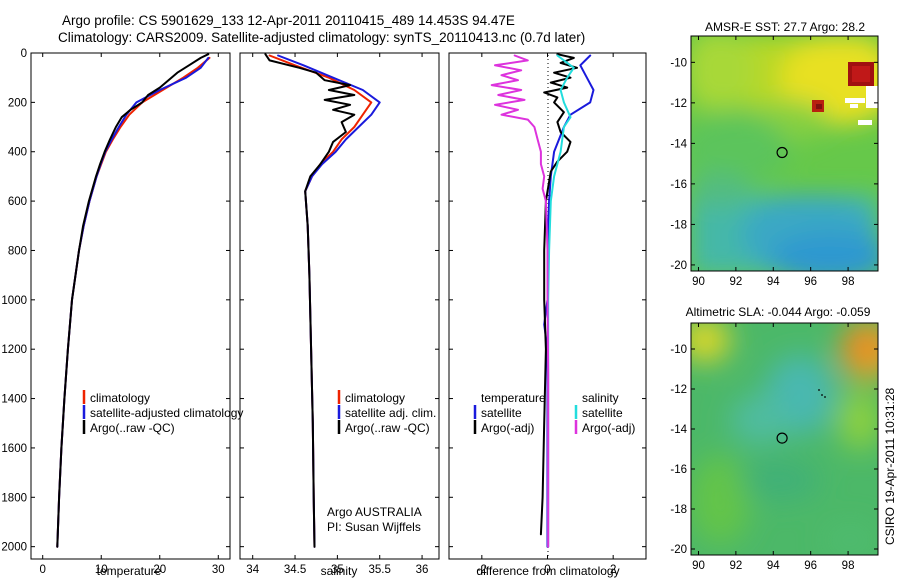  Describe the element at coordinates (501, 413) in the screenshot. I see `legend-label-temp-satellite: satellite` at that location.